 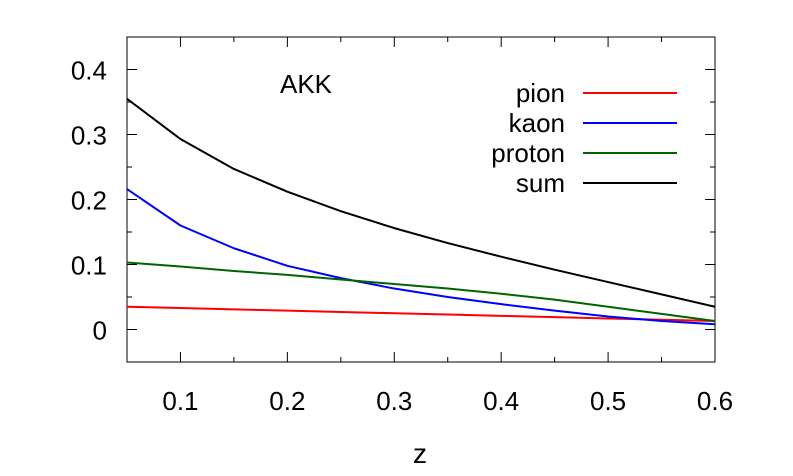 I want to click on chart-title: AKK, so click(x=306, y=84).